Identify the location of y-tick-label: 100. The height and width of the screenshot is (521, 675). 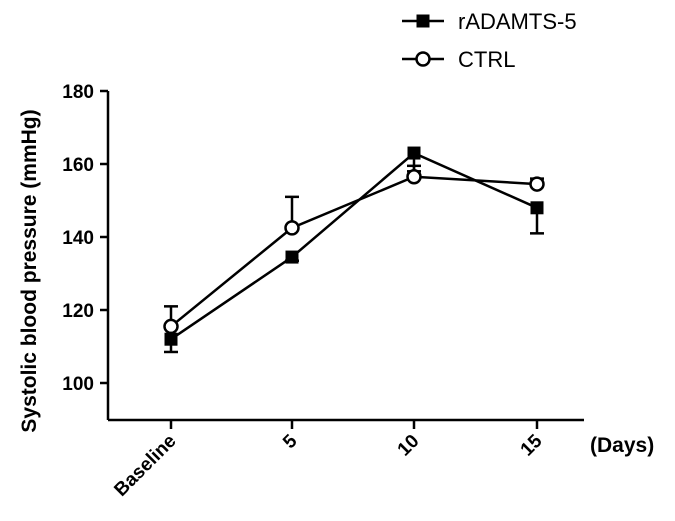
(78, 384).